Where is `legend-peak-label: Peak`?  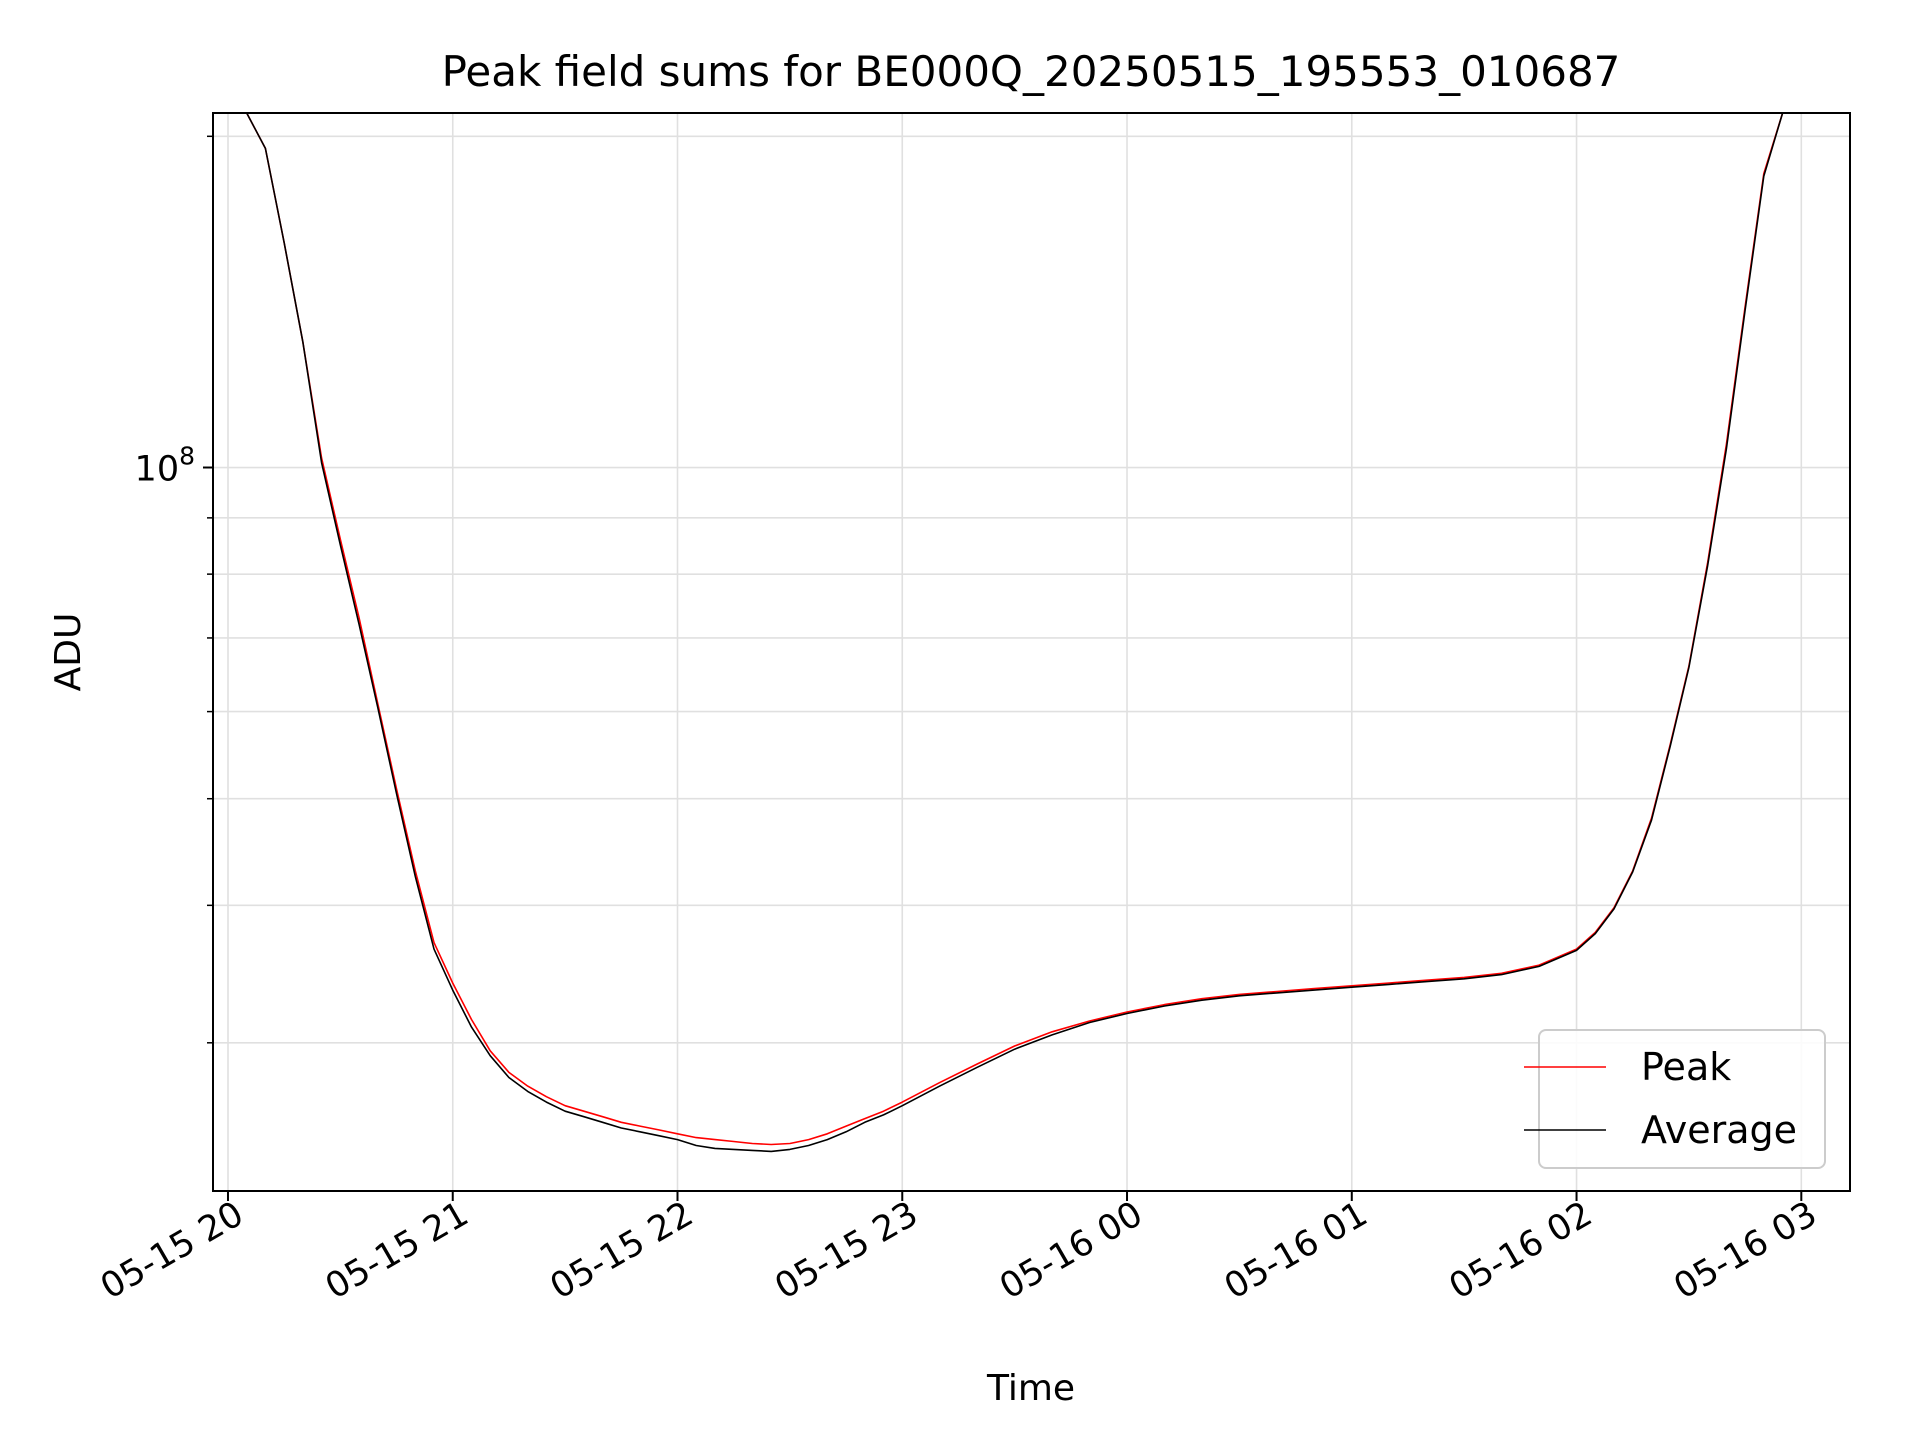 legend-peak-label: Peak is located at coordinates (1686, 1067).